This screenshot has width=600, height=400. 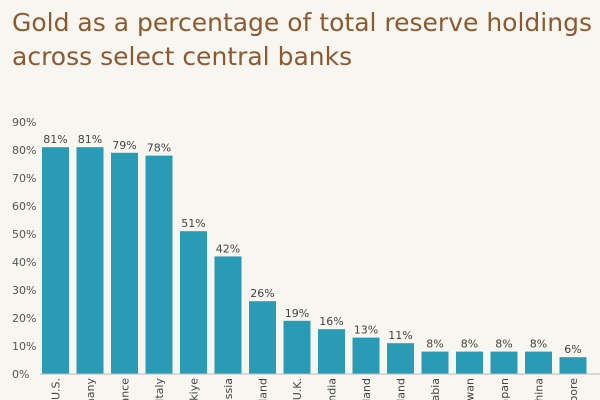 I want to click on y-tick-label: 20%, so click(x=24, y=318).